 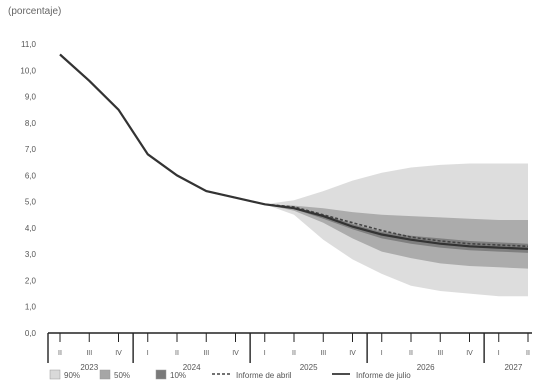 I want to click on legend-item: Informe de julio, so click(x=371, y=375).